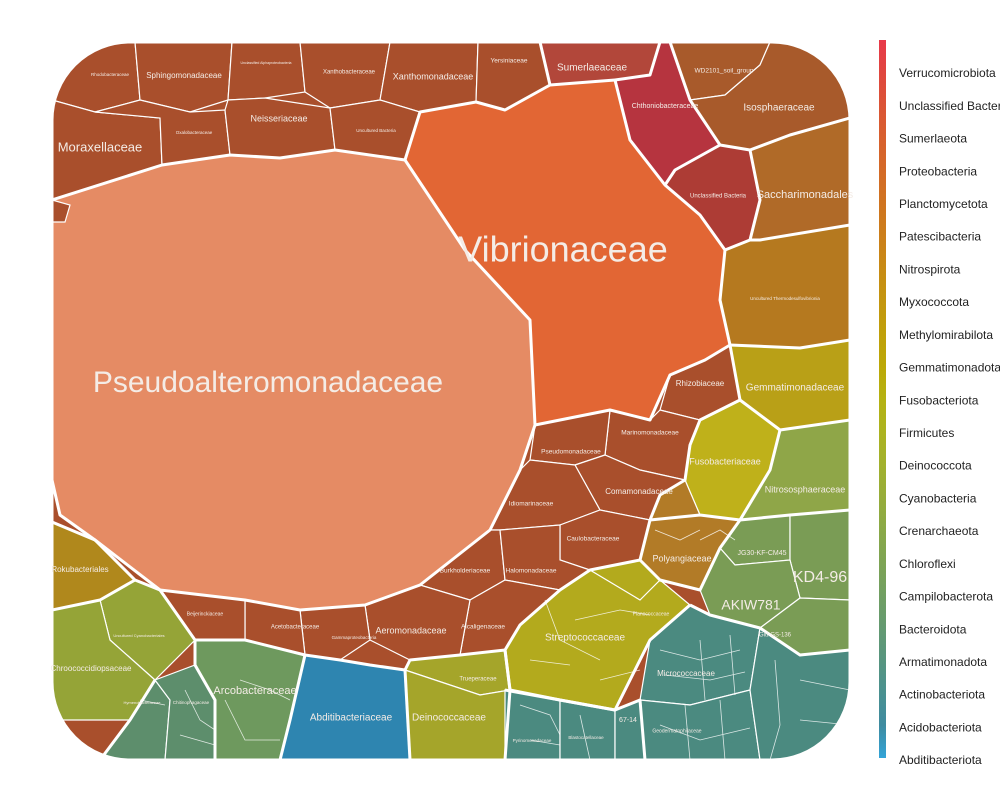  I want to click on label-unclassified-bacteria: Unclassified Bacteria, so click(718, 197).